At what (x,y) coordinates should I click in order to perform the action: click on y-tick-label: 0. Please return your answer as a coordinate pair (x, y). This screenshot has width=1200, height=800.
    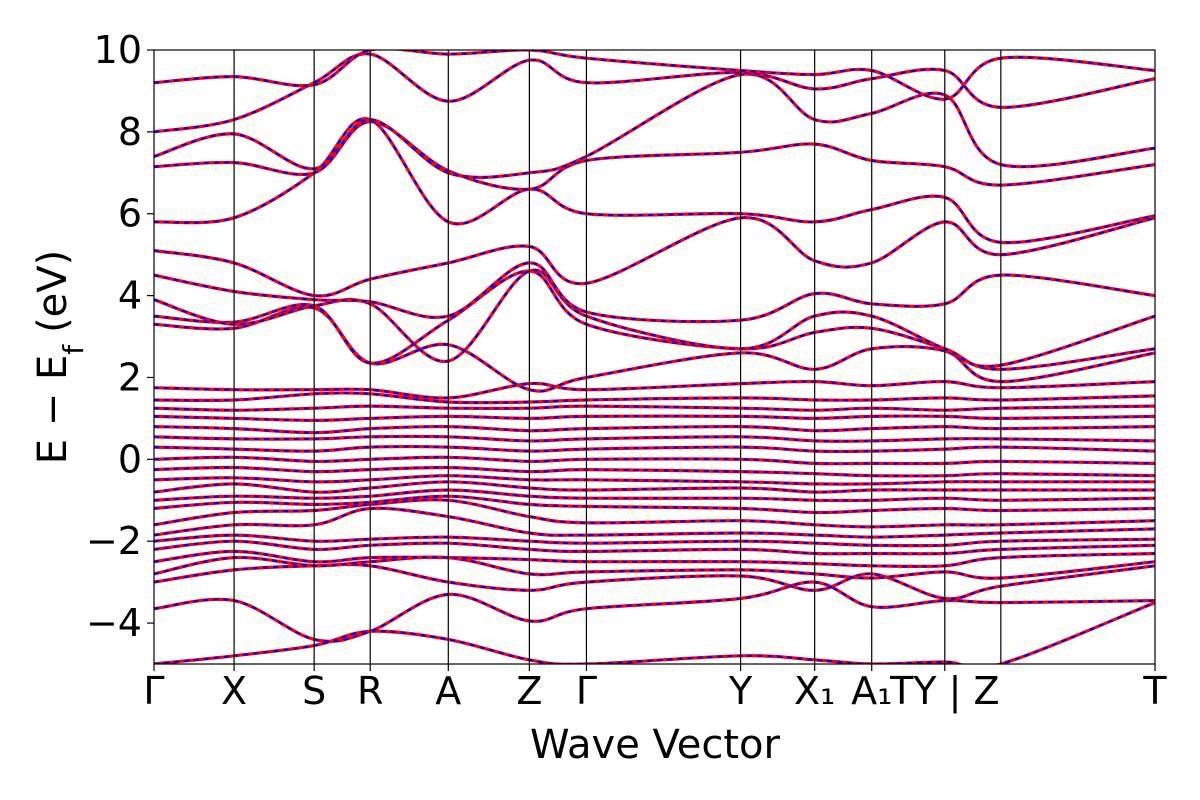
    Looking at the image, I should click on (130, 459).